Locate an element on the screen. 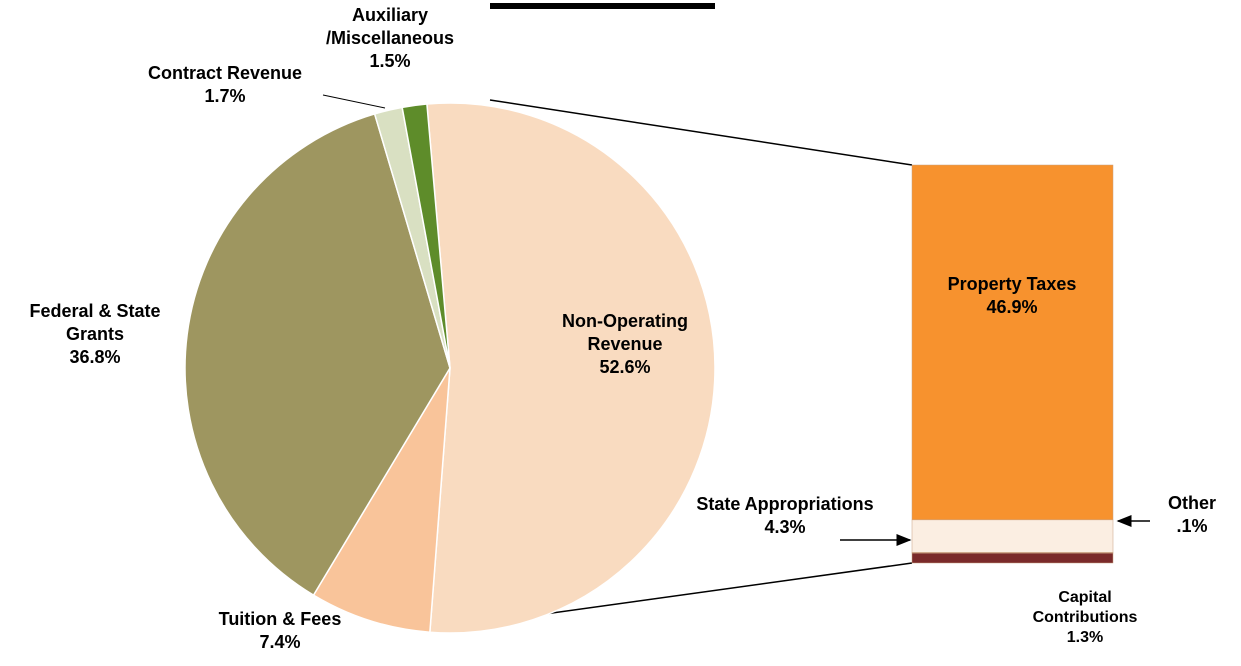 The height and width of the screenshot is (666, 1241). data-label: State Appropriations 4.3% is located at coordinates (785, 516).